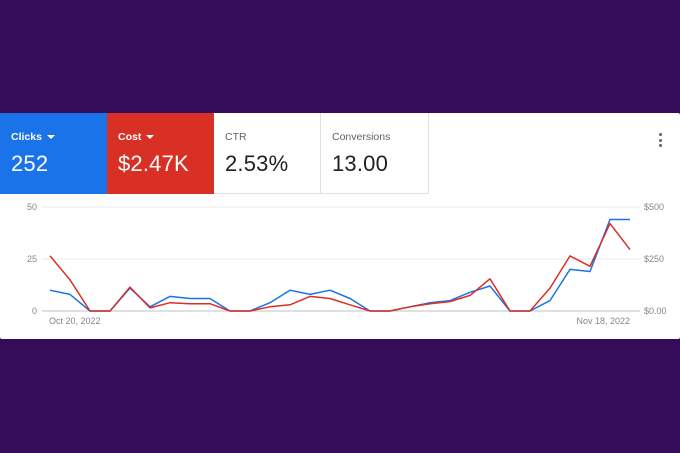 This screenshot has width=680, height=453. Describe the element at coordinates (75, 321) in the screenshot. I see `x-axis-start-label: Oct 20, 2022` at that location.